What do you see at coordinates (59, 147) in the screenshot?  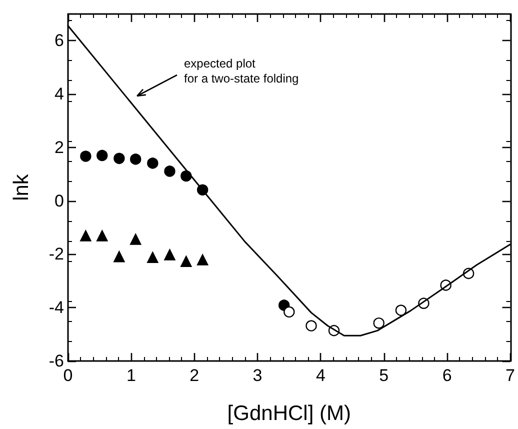 I see `y-tick-label: 2` at bounding box center [59, 147].